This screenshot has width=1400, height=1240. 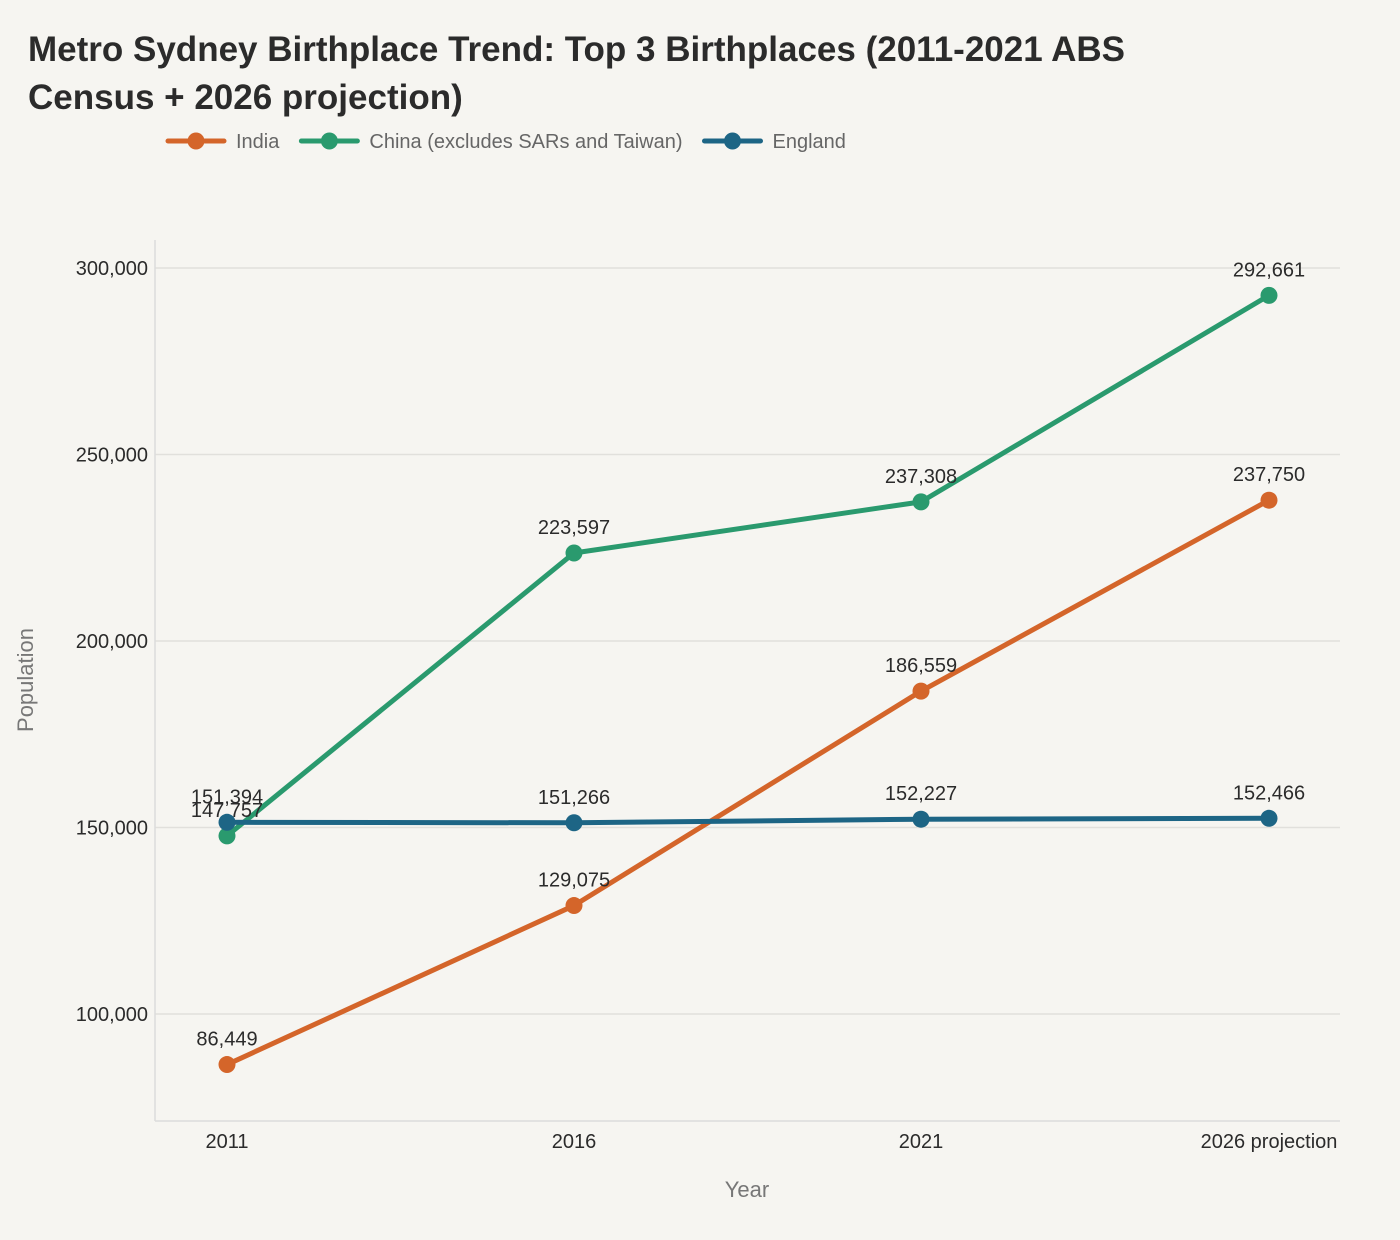 I want to click on legend-item: India, so click(x=222, y=142).